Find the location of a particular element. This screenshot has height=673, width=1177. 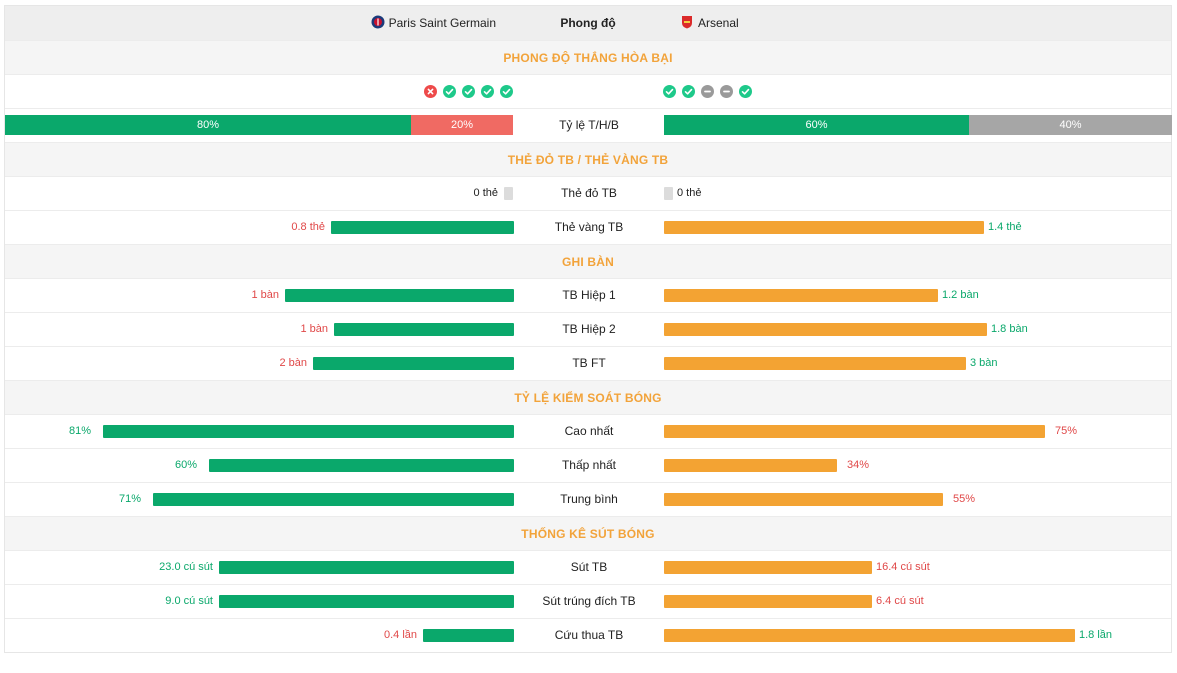

away-form-dots is located at coordinates (707, 91).